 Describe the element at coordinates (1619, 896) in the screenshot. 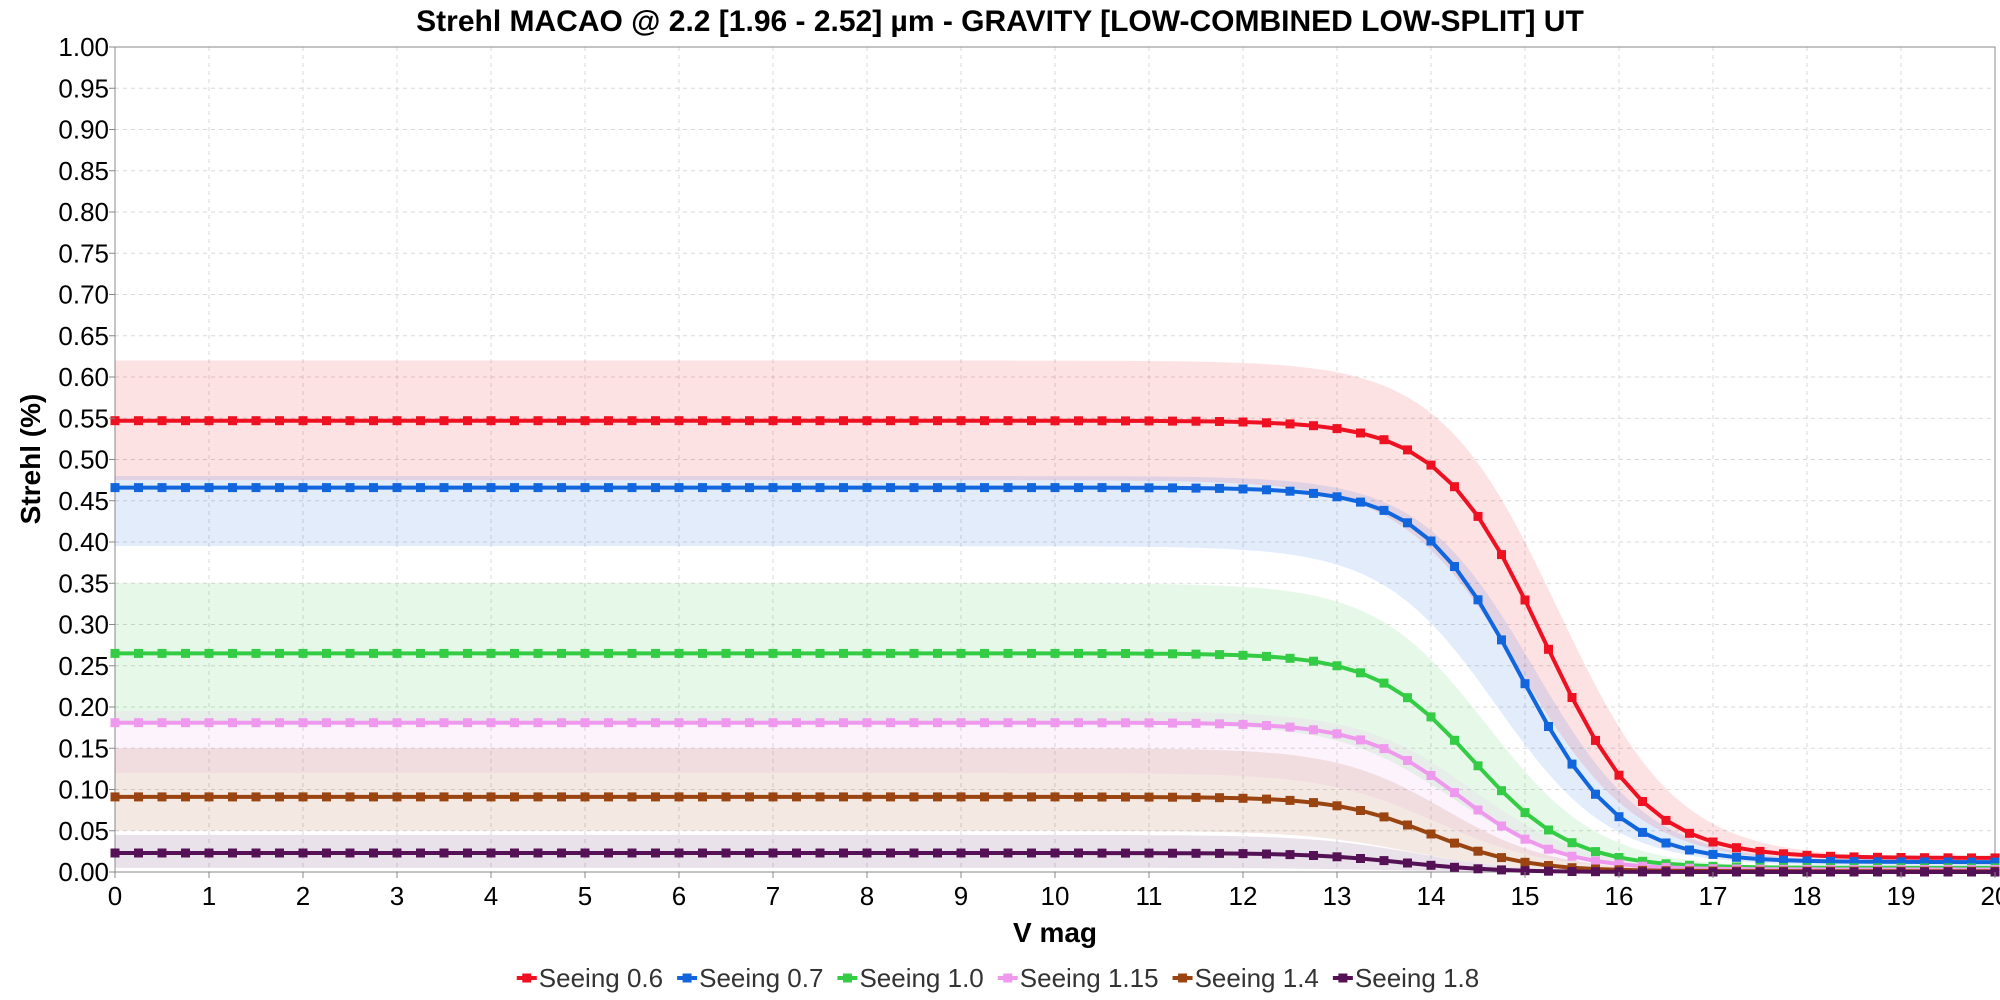

I see `x-tick-label: 16` at that location.